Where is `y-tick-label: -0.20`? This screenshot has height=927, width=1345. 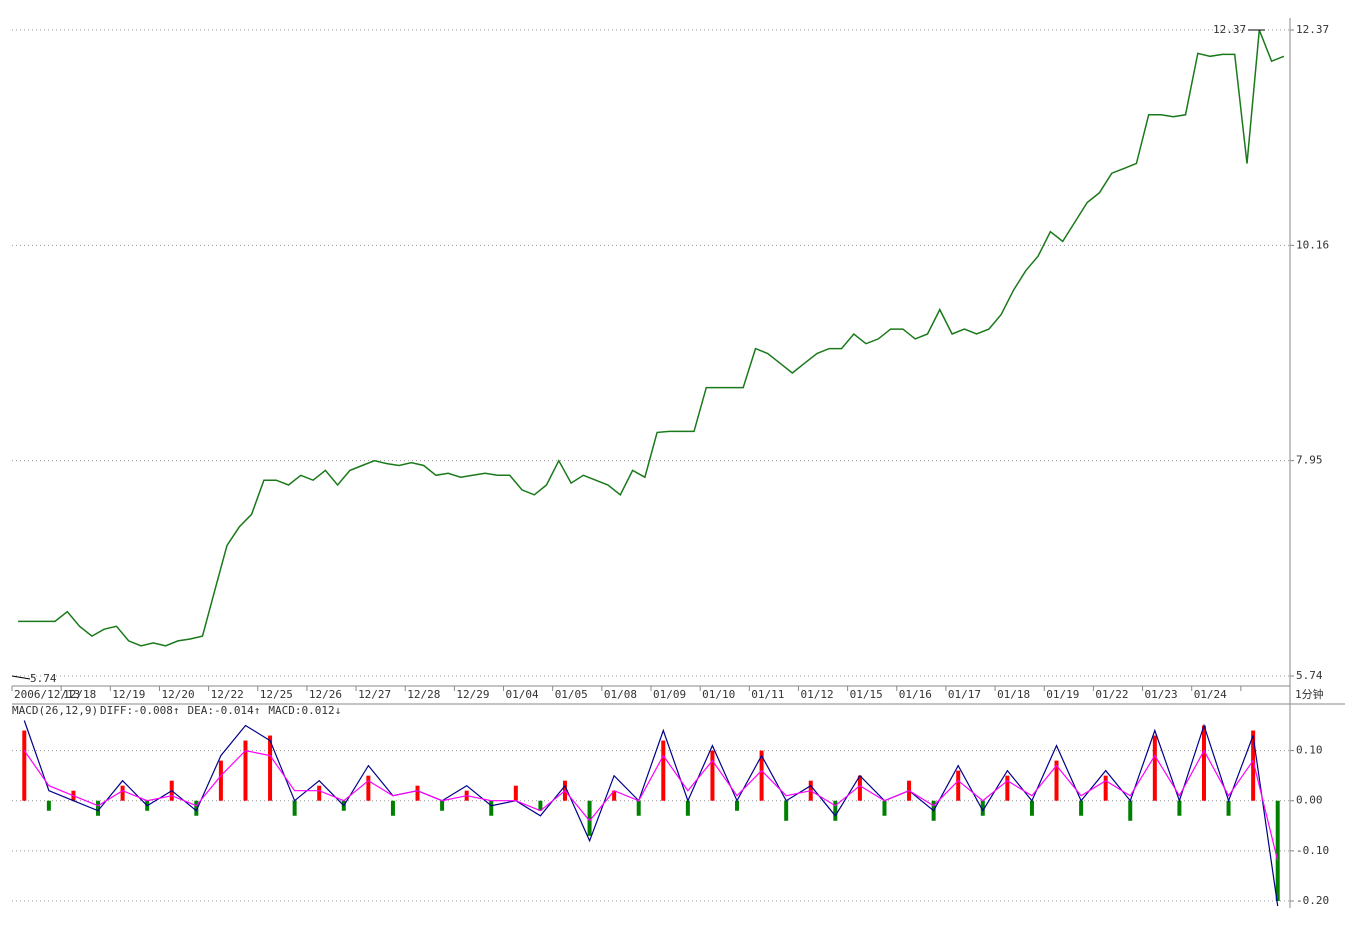
y-tick-label: -0.20 is located at coordinates (1312, 900).